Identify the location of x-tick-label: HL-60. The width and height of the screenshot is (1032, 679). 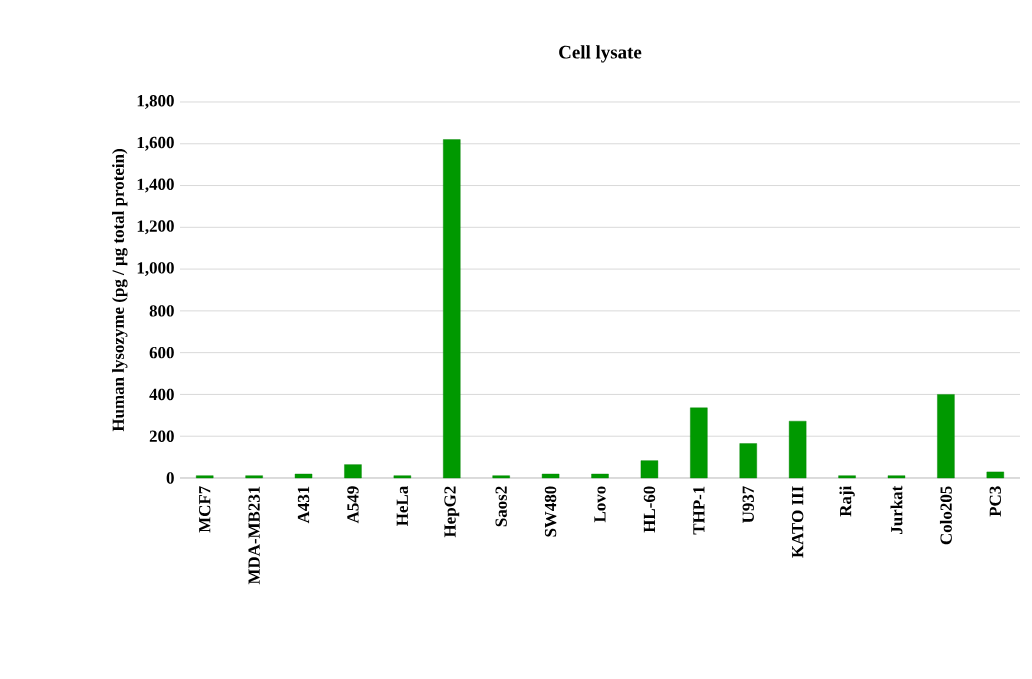
(649, 509).